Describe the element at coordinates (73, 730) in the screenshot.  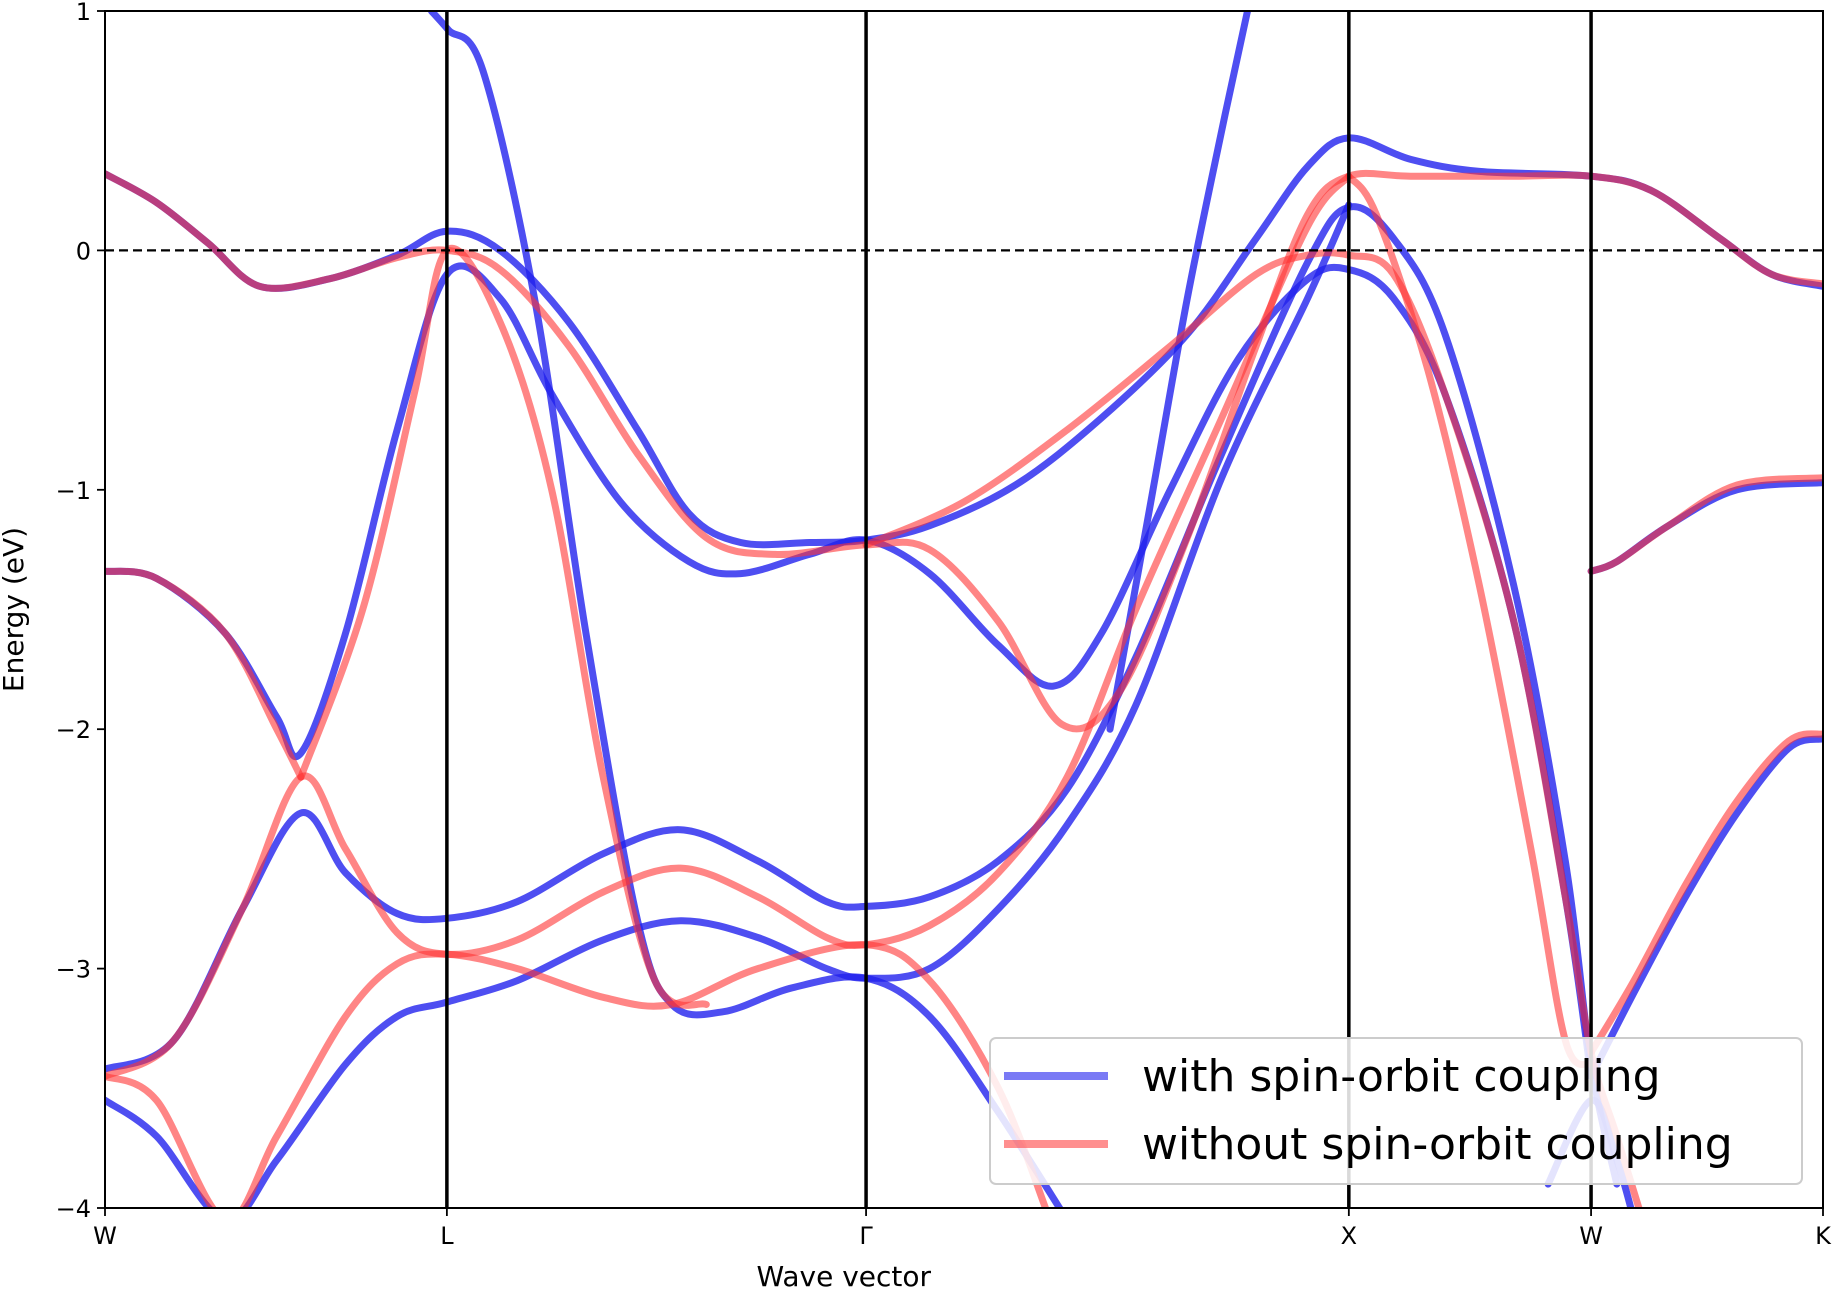
I see `y-tick-label: −2` at that location.